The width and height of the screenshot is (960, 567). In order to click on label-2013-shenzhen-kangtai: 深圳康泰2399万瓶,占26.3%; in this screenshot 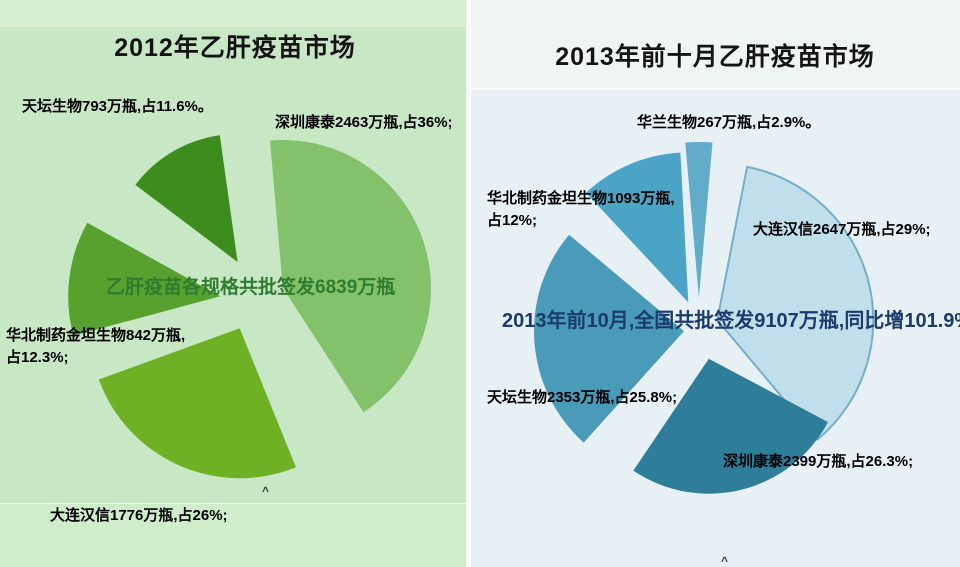, I will do `click(818, 461)`.